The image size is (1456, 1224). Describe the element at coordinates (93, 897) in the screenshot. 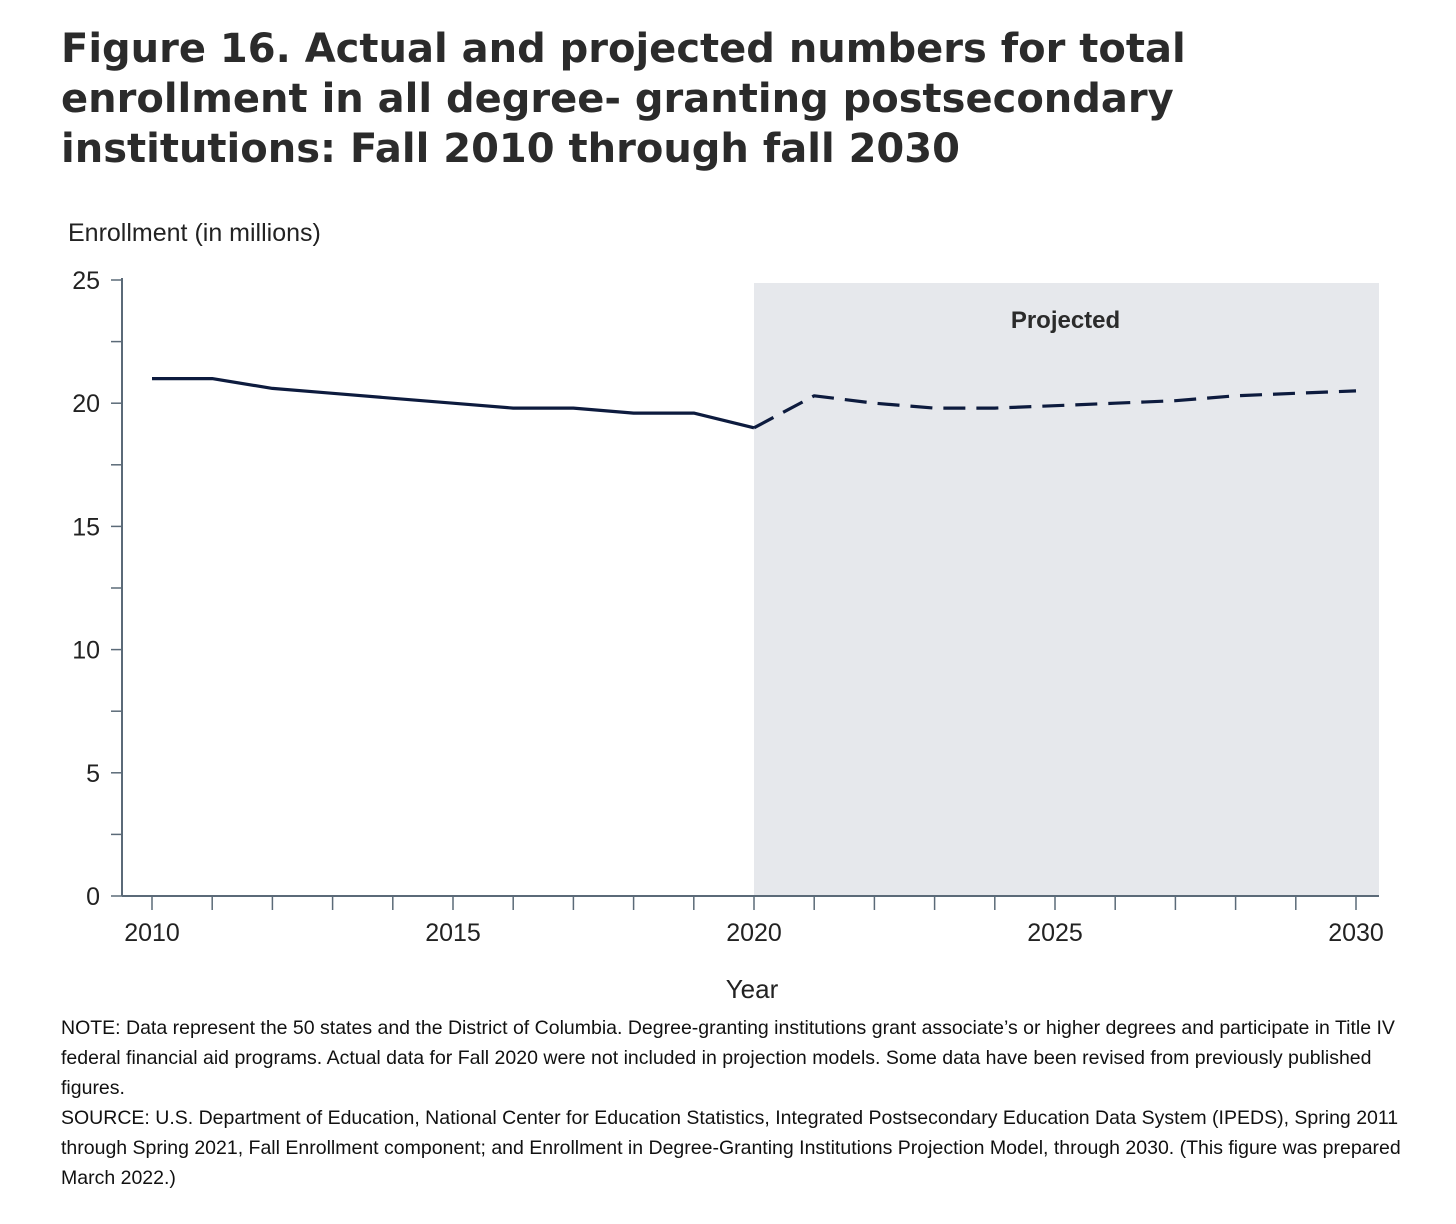

I see `y-tick-label: 0` at that location.